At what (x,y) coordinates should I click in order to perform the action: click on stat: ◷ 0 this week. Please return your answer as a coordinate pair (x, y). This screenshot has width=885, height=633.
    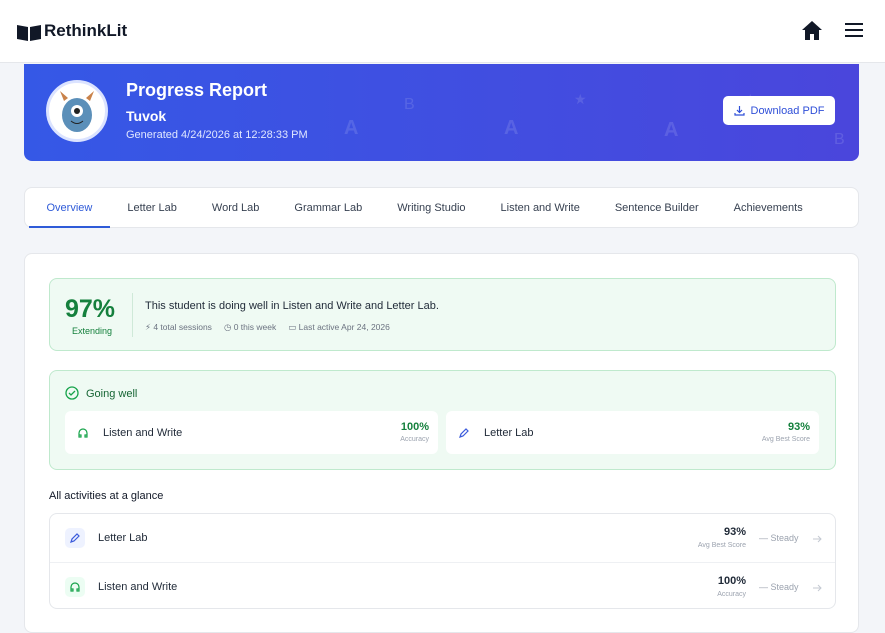
    Looking at the image, I should click on (250, 327).